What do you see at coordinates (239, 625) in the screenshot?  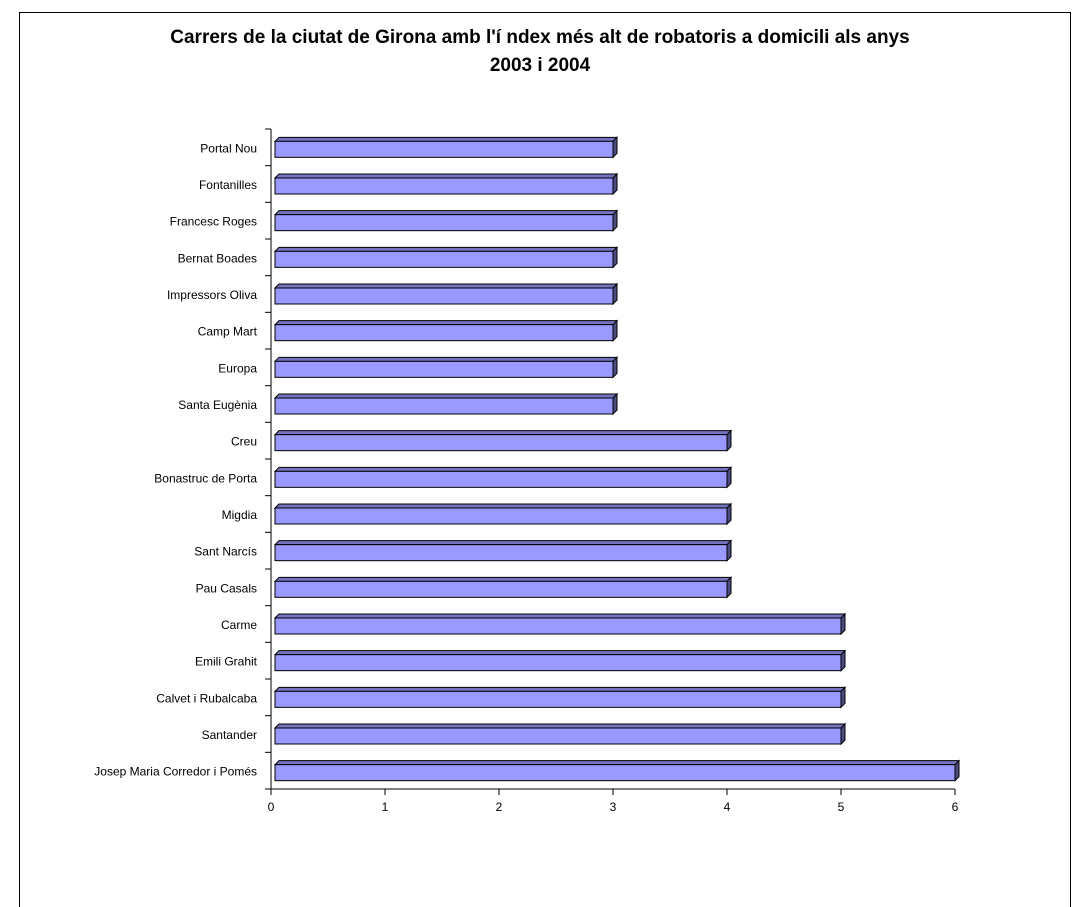 I see `category-label: Carme` at bounding box center [239, 625].